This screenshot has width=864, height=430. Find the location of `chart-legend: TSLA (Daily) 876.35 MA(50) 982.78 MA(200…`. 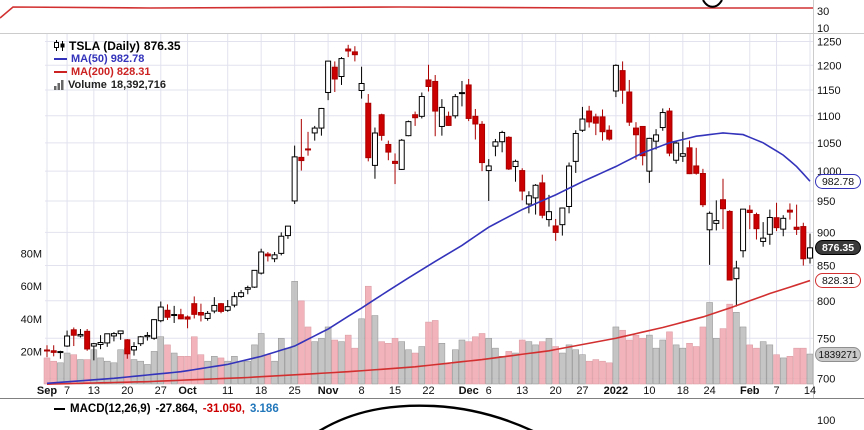

chart-legend: TSLA (Daily) 876.35 MA(50) 982.78 MA(200… is located at coordinates (117, 65).